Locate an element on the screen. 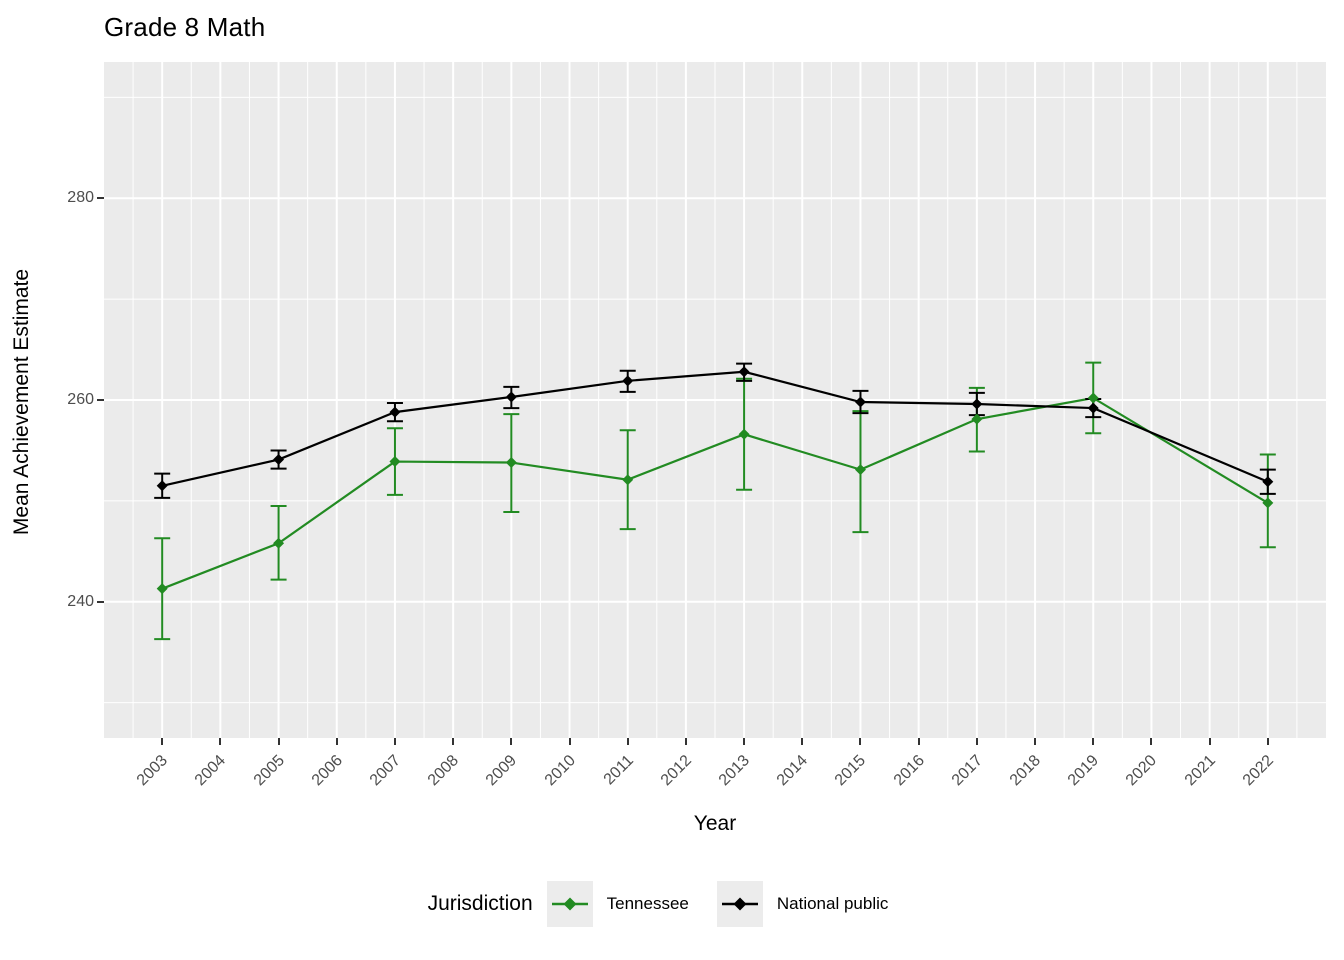 The width and height of the screenshot is (1344, 960). x-tick-label: 2019 is located at coordinates (1084, 771).